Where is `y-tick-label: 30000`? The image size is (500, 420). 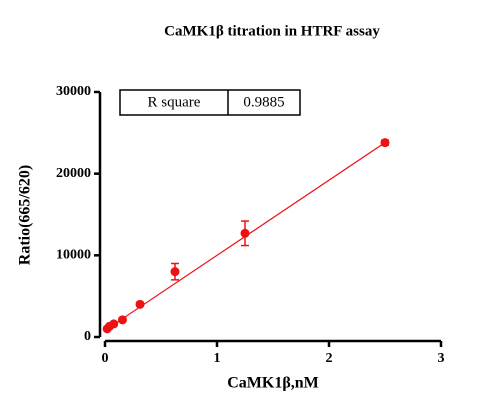
y-tick-label: 30000 is located at coordinates (73, 91).